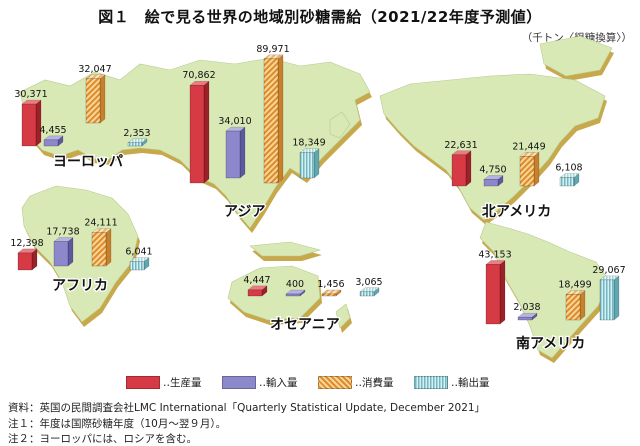 Image resolution: width=640 pixels, height=446 pixels. What do you see at coordinates (374, 383) in the screenshot?
I see `legend-label-consumption: ‥消費量` at bounding box center [374, 383].